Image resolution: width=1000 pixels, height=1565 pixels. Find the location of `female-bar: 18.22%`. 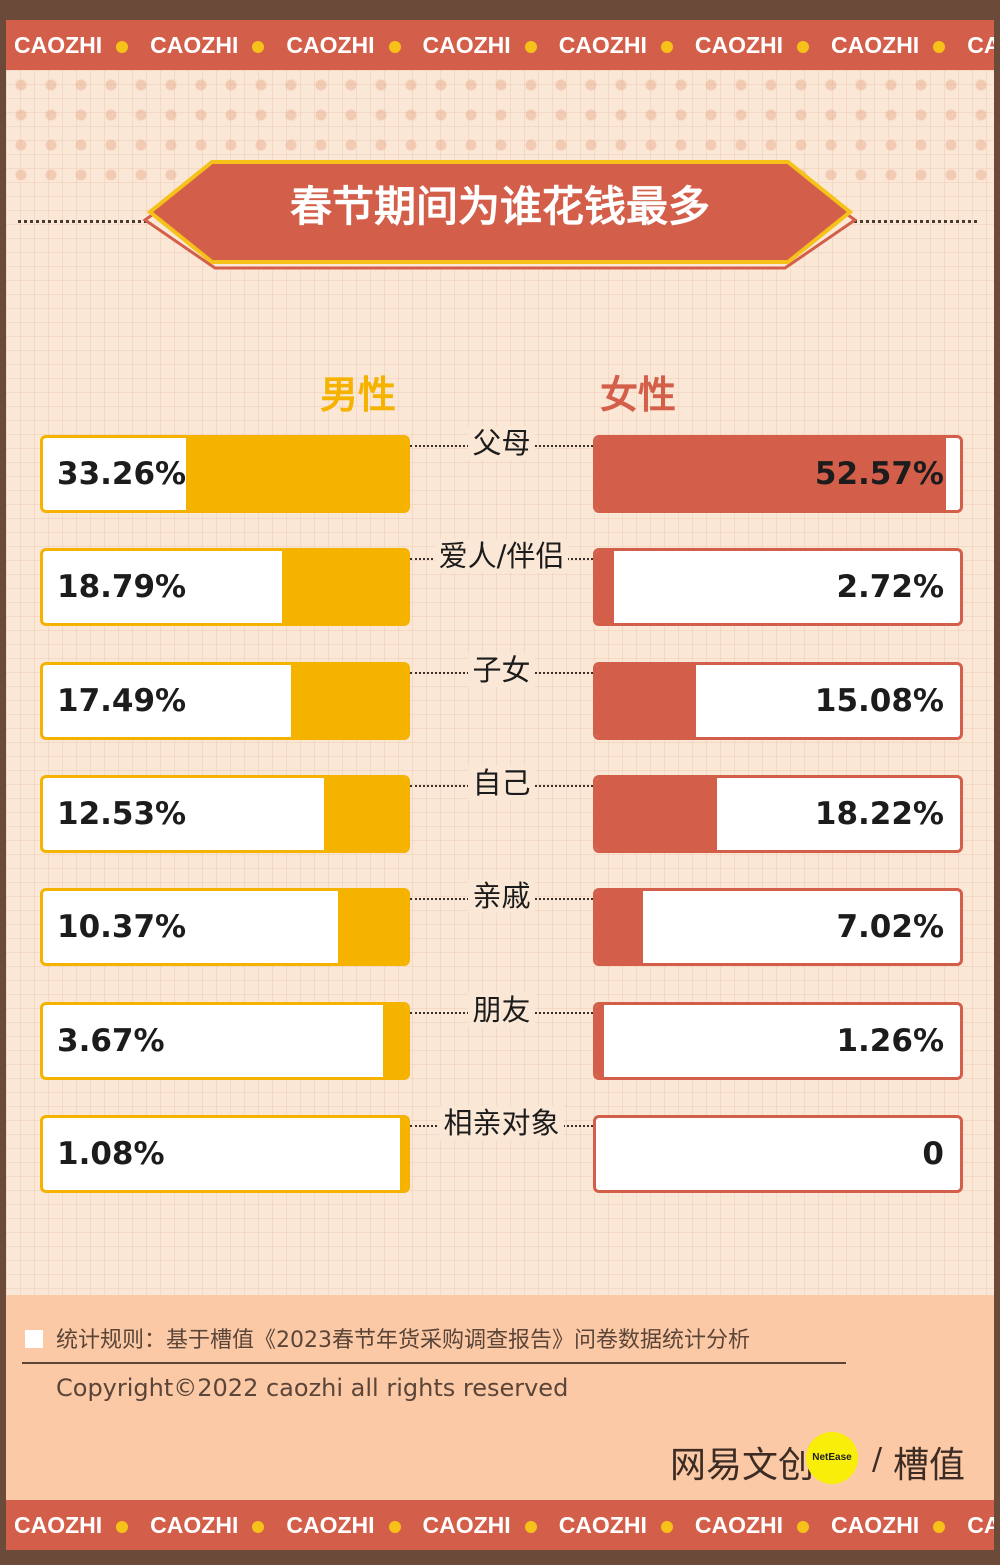

female-bar: 18.22% is located at coordinates (778, 814).